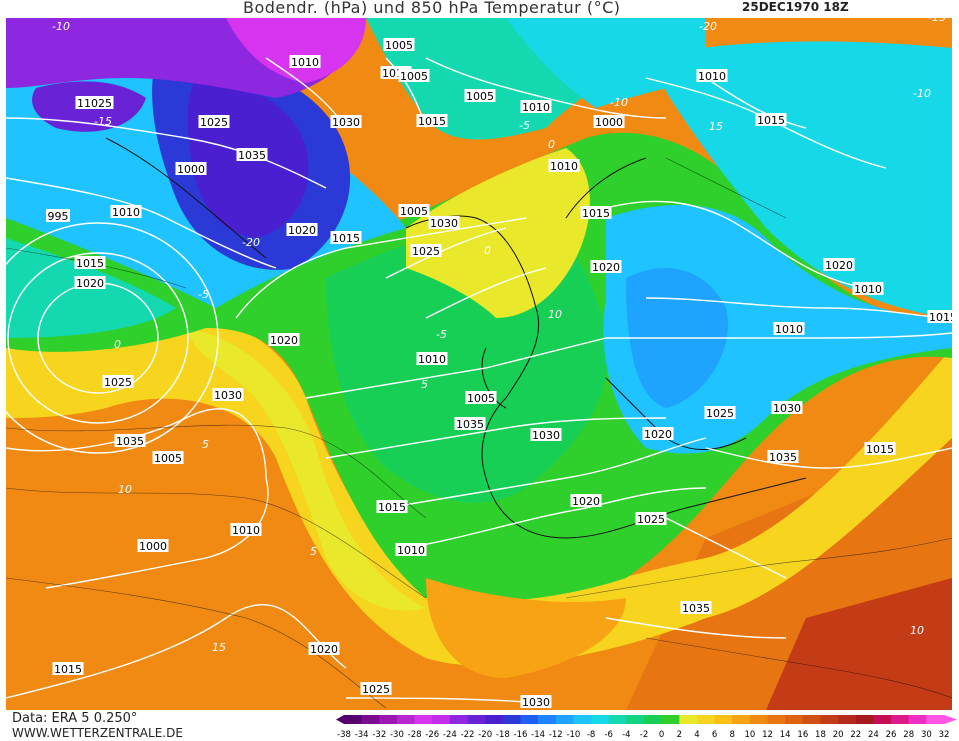 The height and width of the screenshot is (741, 959). Describe the element at coordinates (606, 63) in the screenshot. I see `temp-field-barents-cyan` at that location.